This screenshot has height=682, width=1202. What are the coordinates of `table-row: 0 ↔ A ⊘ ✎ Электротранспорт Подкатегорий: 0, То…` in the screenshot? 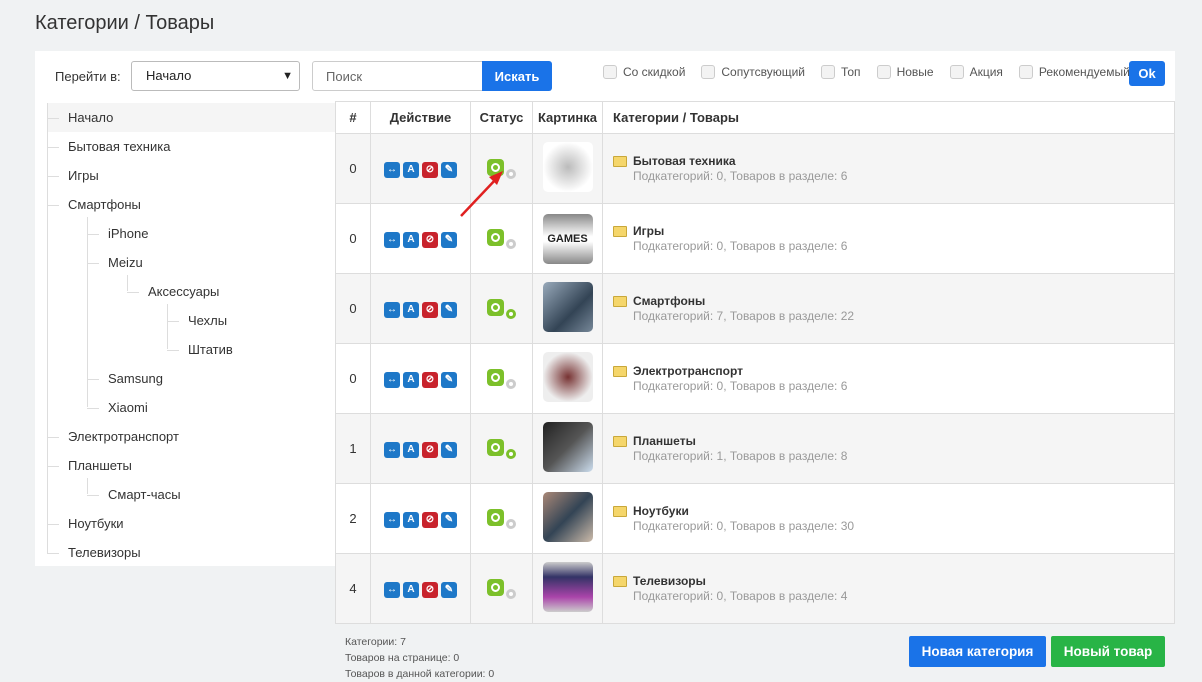 It's located at (755, 378).